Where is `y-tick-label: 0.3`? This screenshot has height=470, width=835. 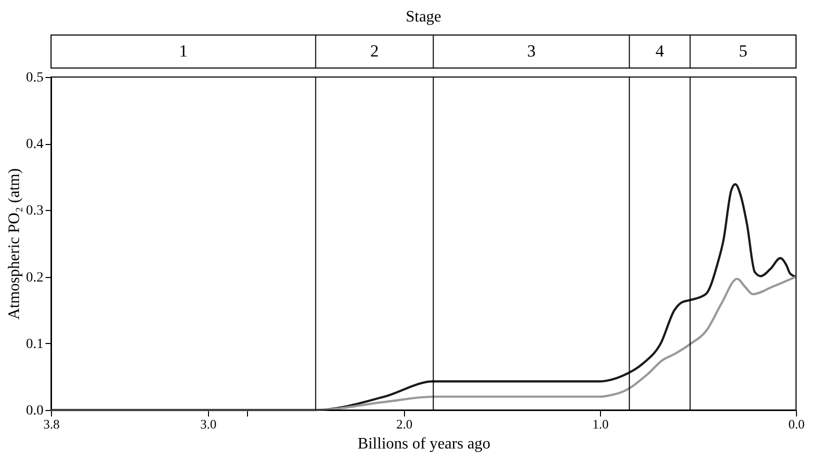
y-tick-label: 0.3 is located at coordinates (35, 211).